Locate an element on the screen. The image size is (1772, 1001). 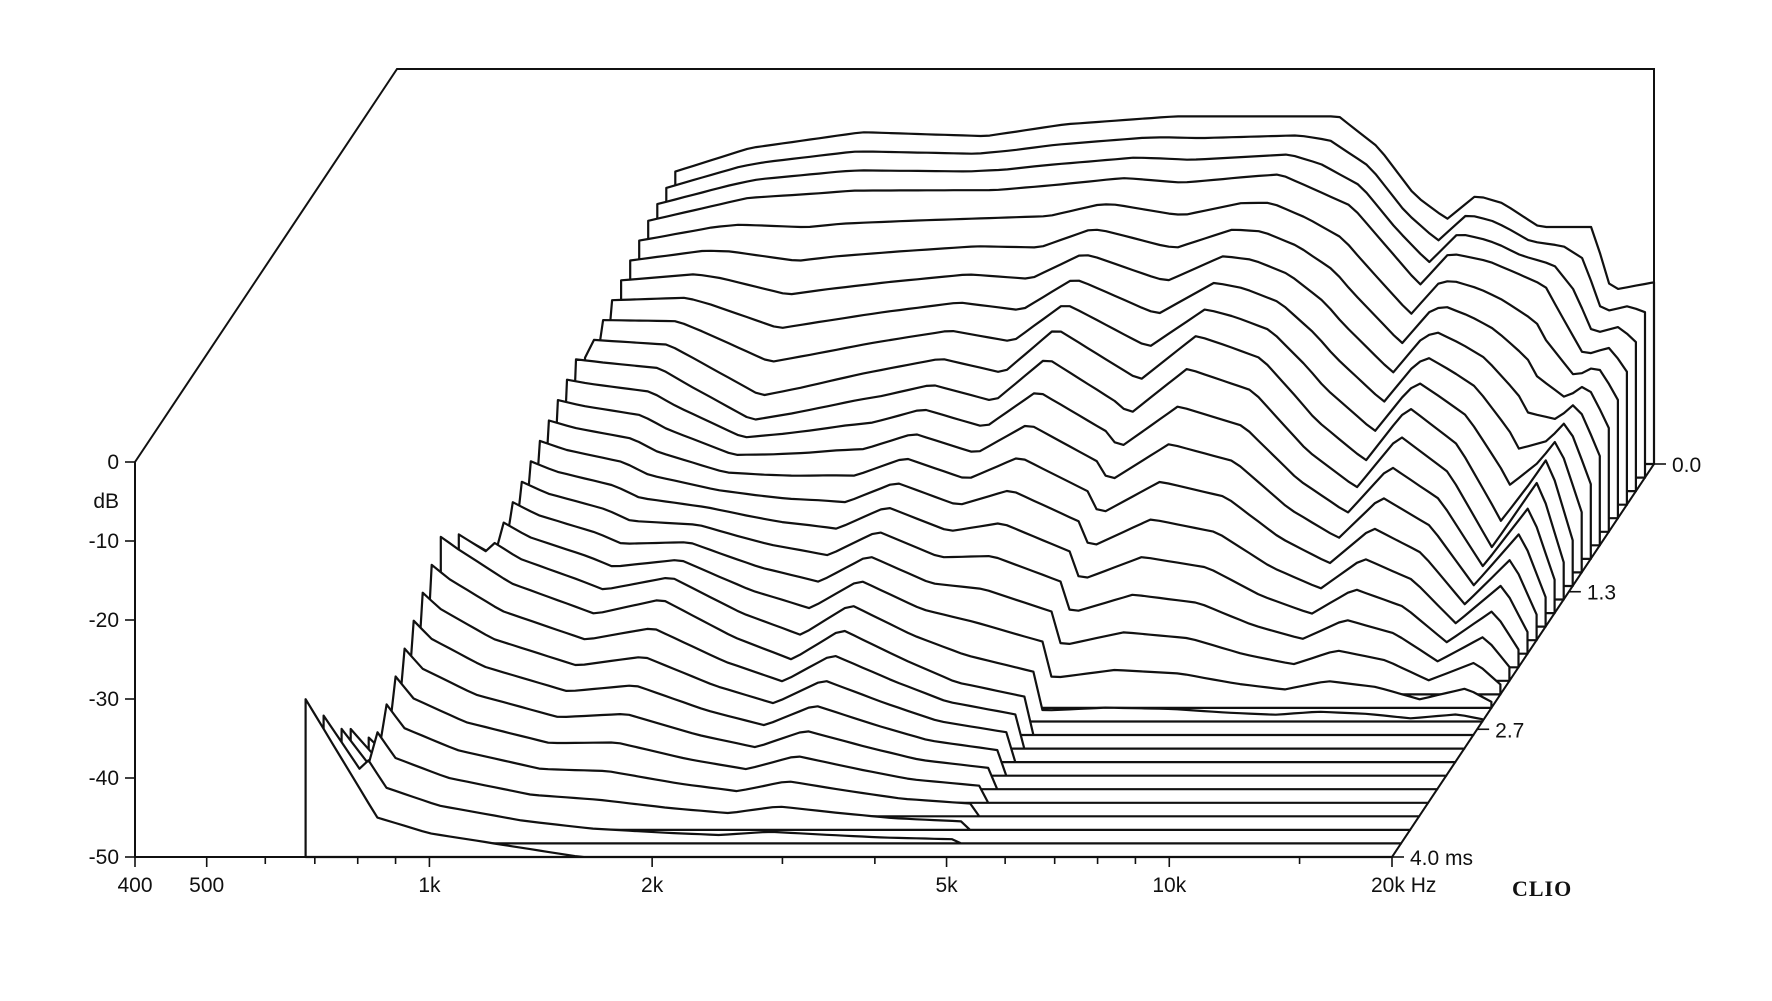
freq-tick-label: 10k is located at coordinates (1169, 885).